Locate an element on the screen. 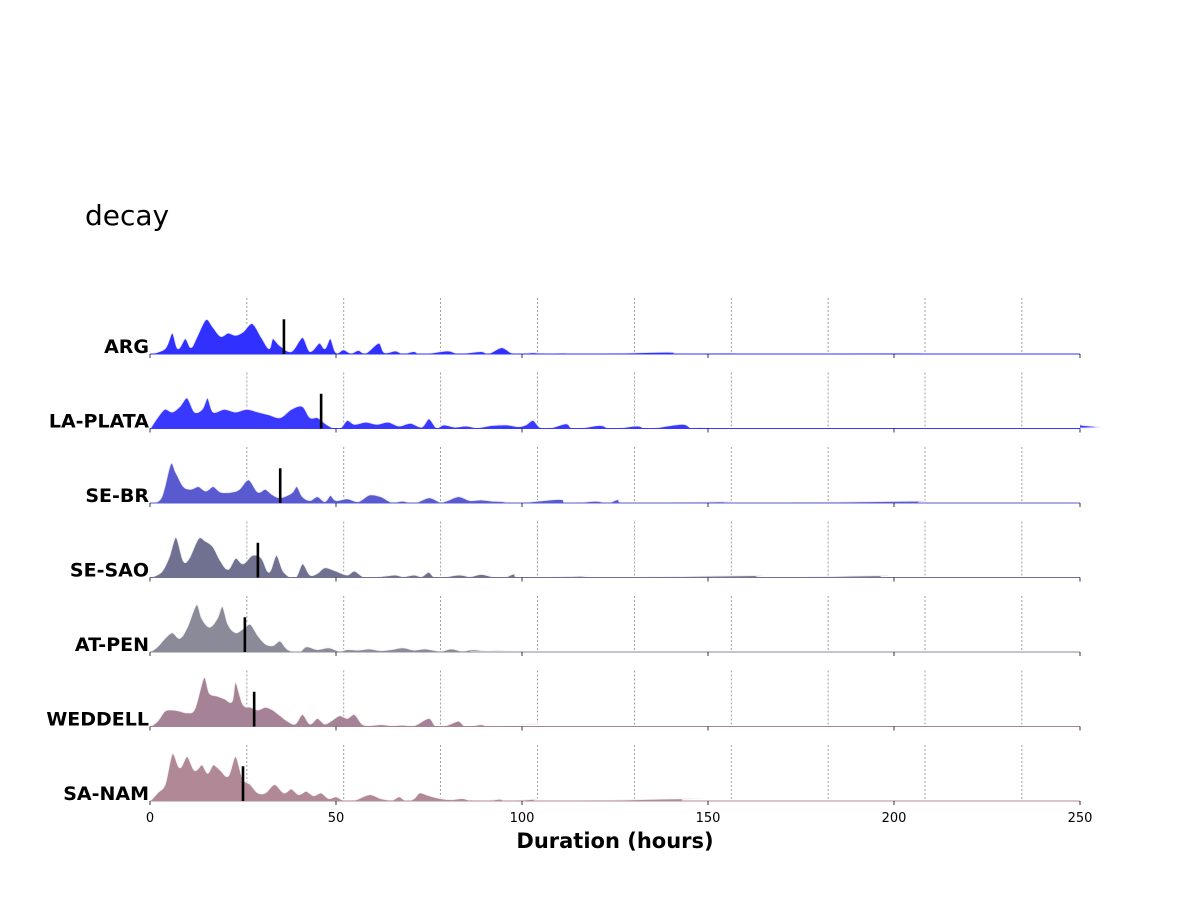 The image size is (1200, 900). x-tick-label: 250 is located at coordinates (1080, 818).